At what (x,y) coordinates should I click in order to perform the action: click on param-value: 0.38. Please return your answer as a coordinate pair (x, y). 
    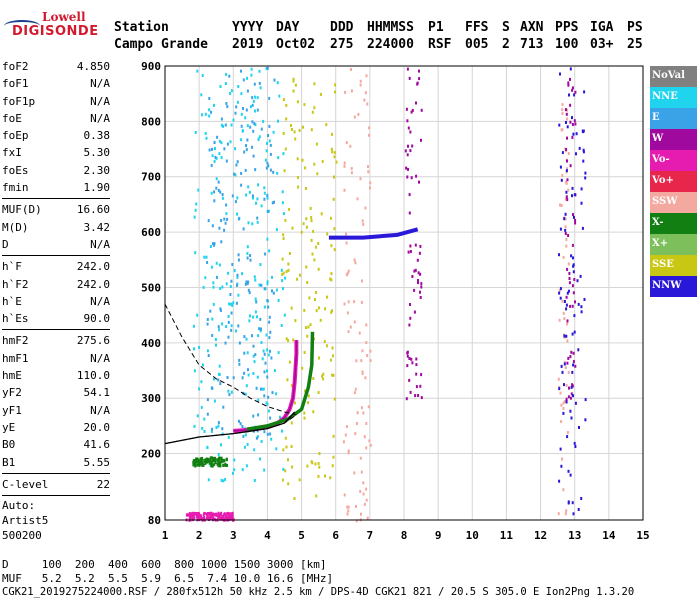
    Looking at the image, I should click on (97, 136).